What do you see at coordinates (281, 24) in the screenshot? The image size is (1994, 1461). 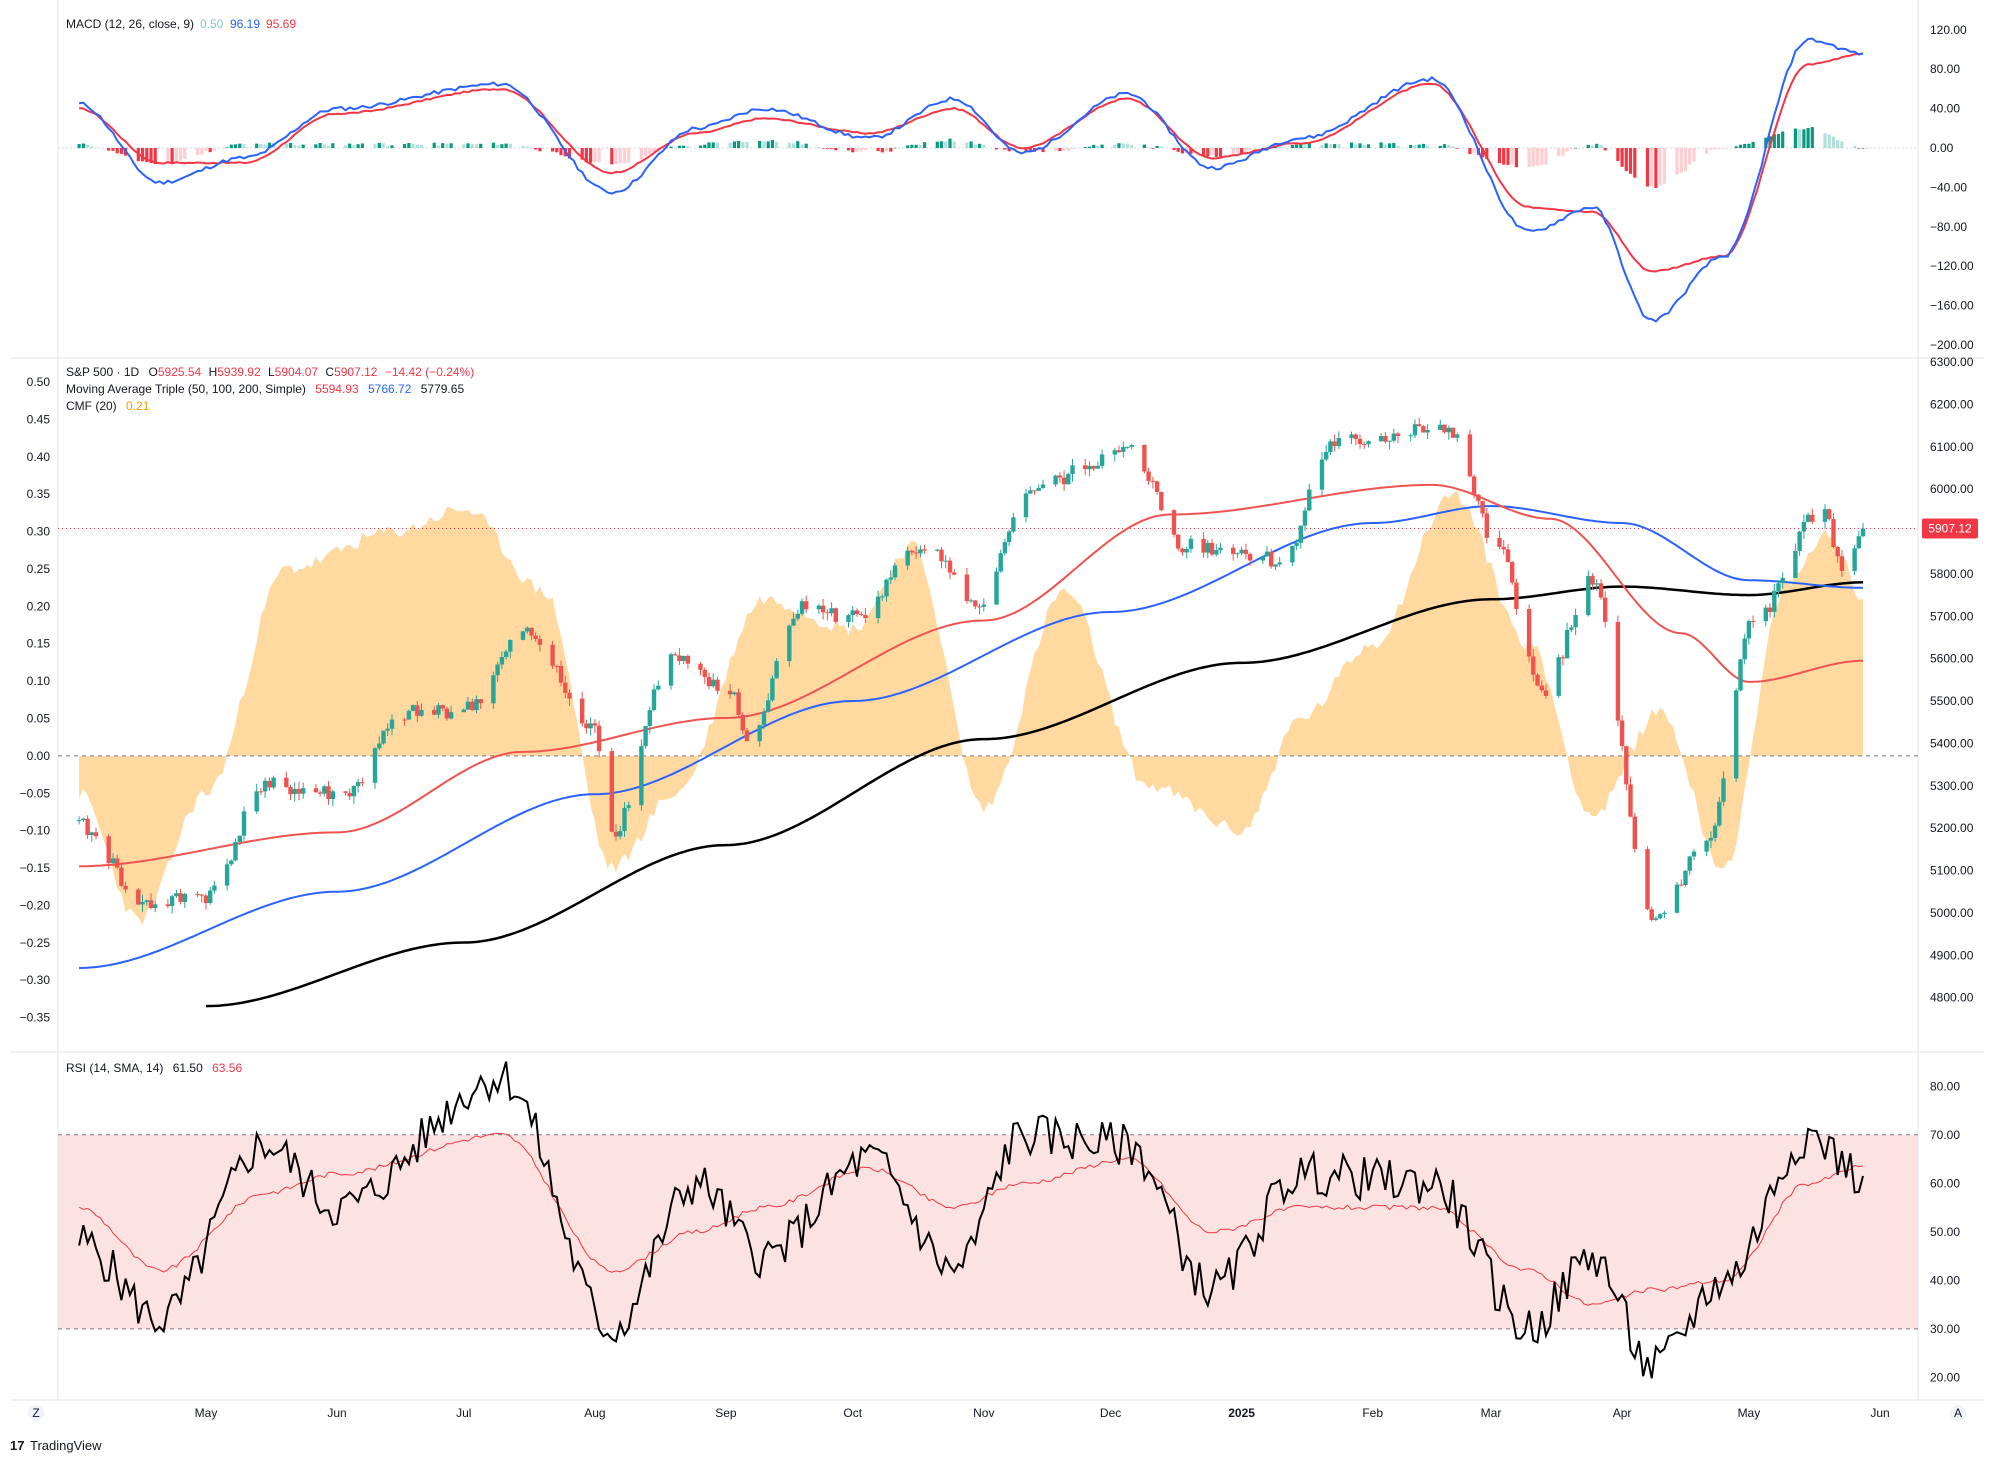 I see `macd-signal-value: 95.69` at bounding box center [281, 24].